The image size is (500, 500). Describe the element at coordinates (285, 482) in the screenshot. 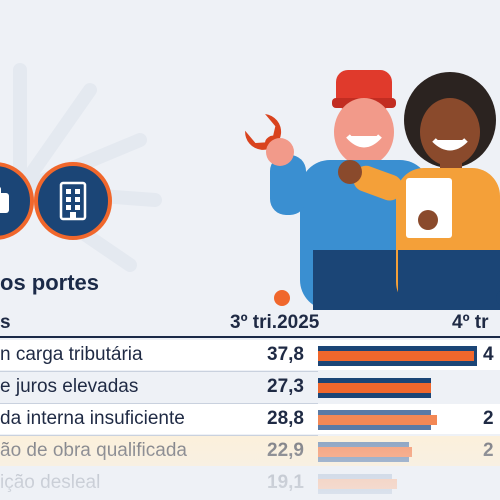

I see `row-value-q3: 19,1` at that location.